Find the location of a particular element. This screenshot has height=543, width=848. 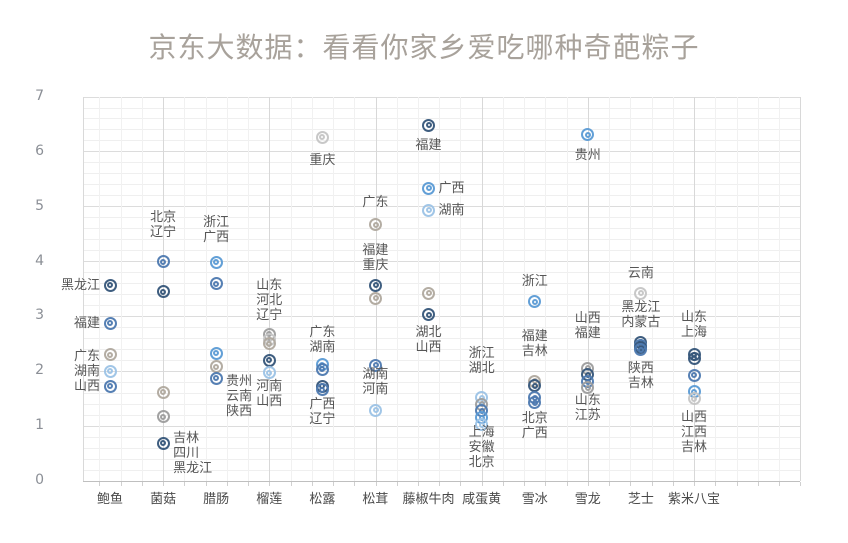

point-annotation: 广东 湖南 山西 is located at coordinates (86, 371).